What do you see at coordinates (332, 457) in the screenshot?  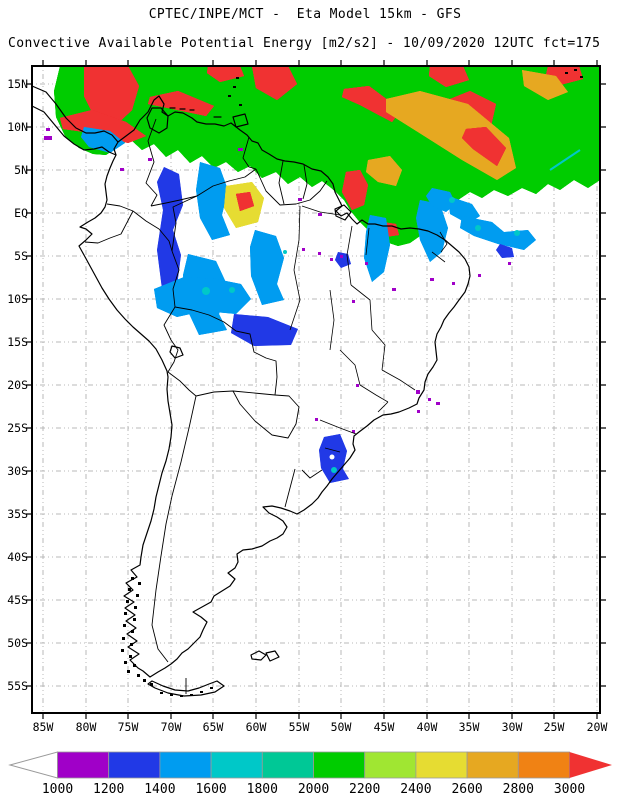 I see `cape-patch-hole` at bounding box center [332, 457].